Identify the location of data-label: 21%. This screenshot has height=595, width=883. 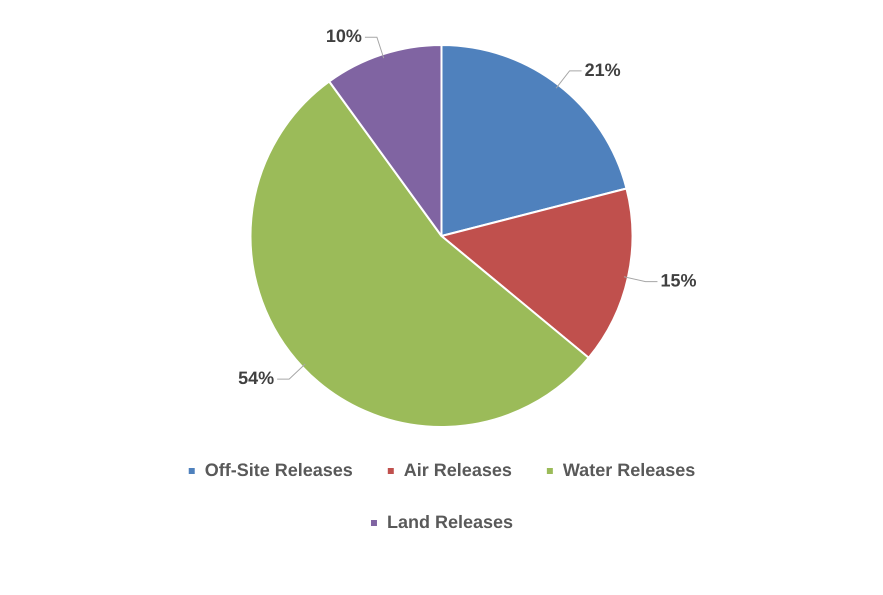
(602, 70).